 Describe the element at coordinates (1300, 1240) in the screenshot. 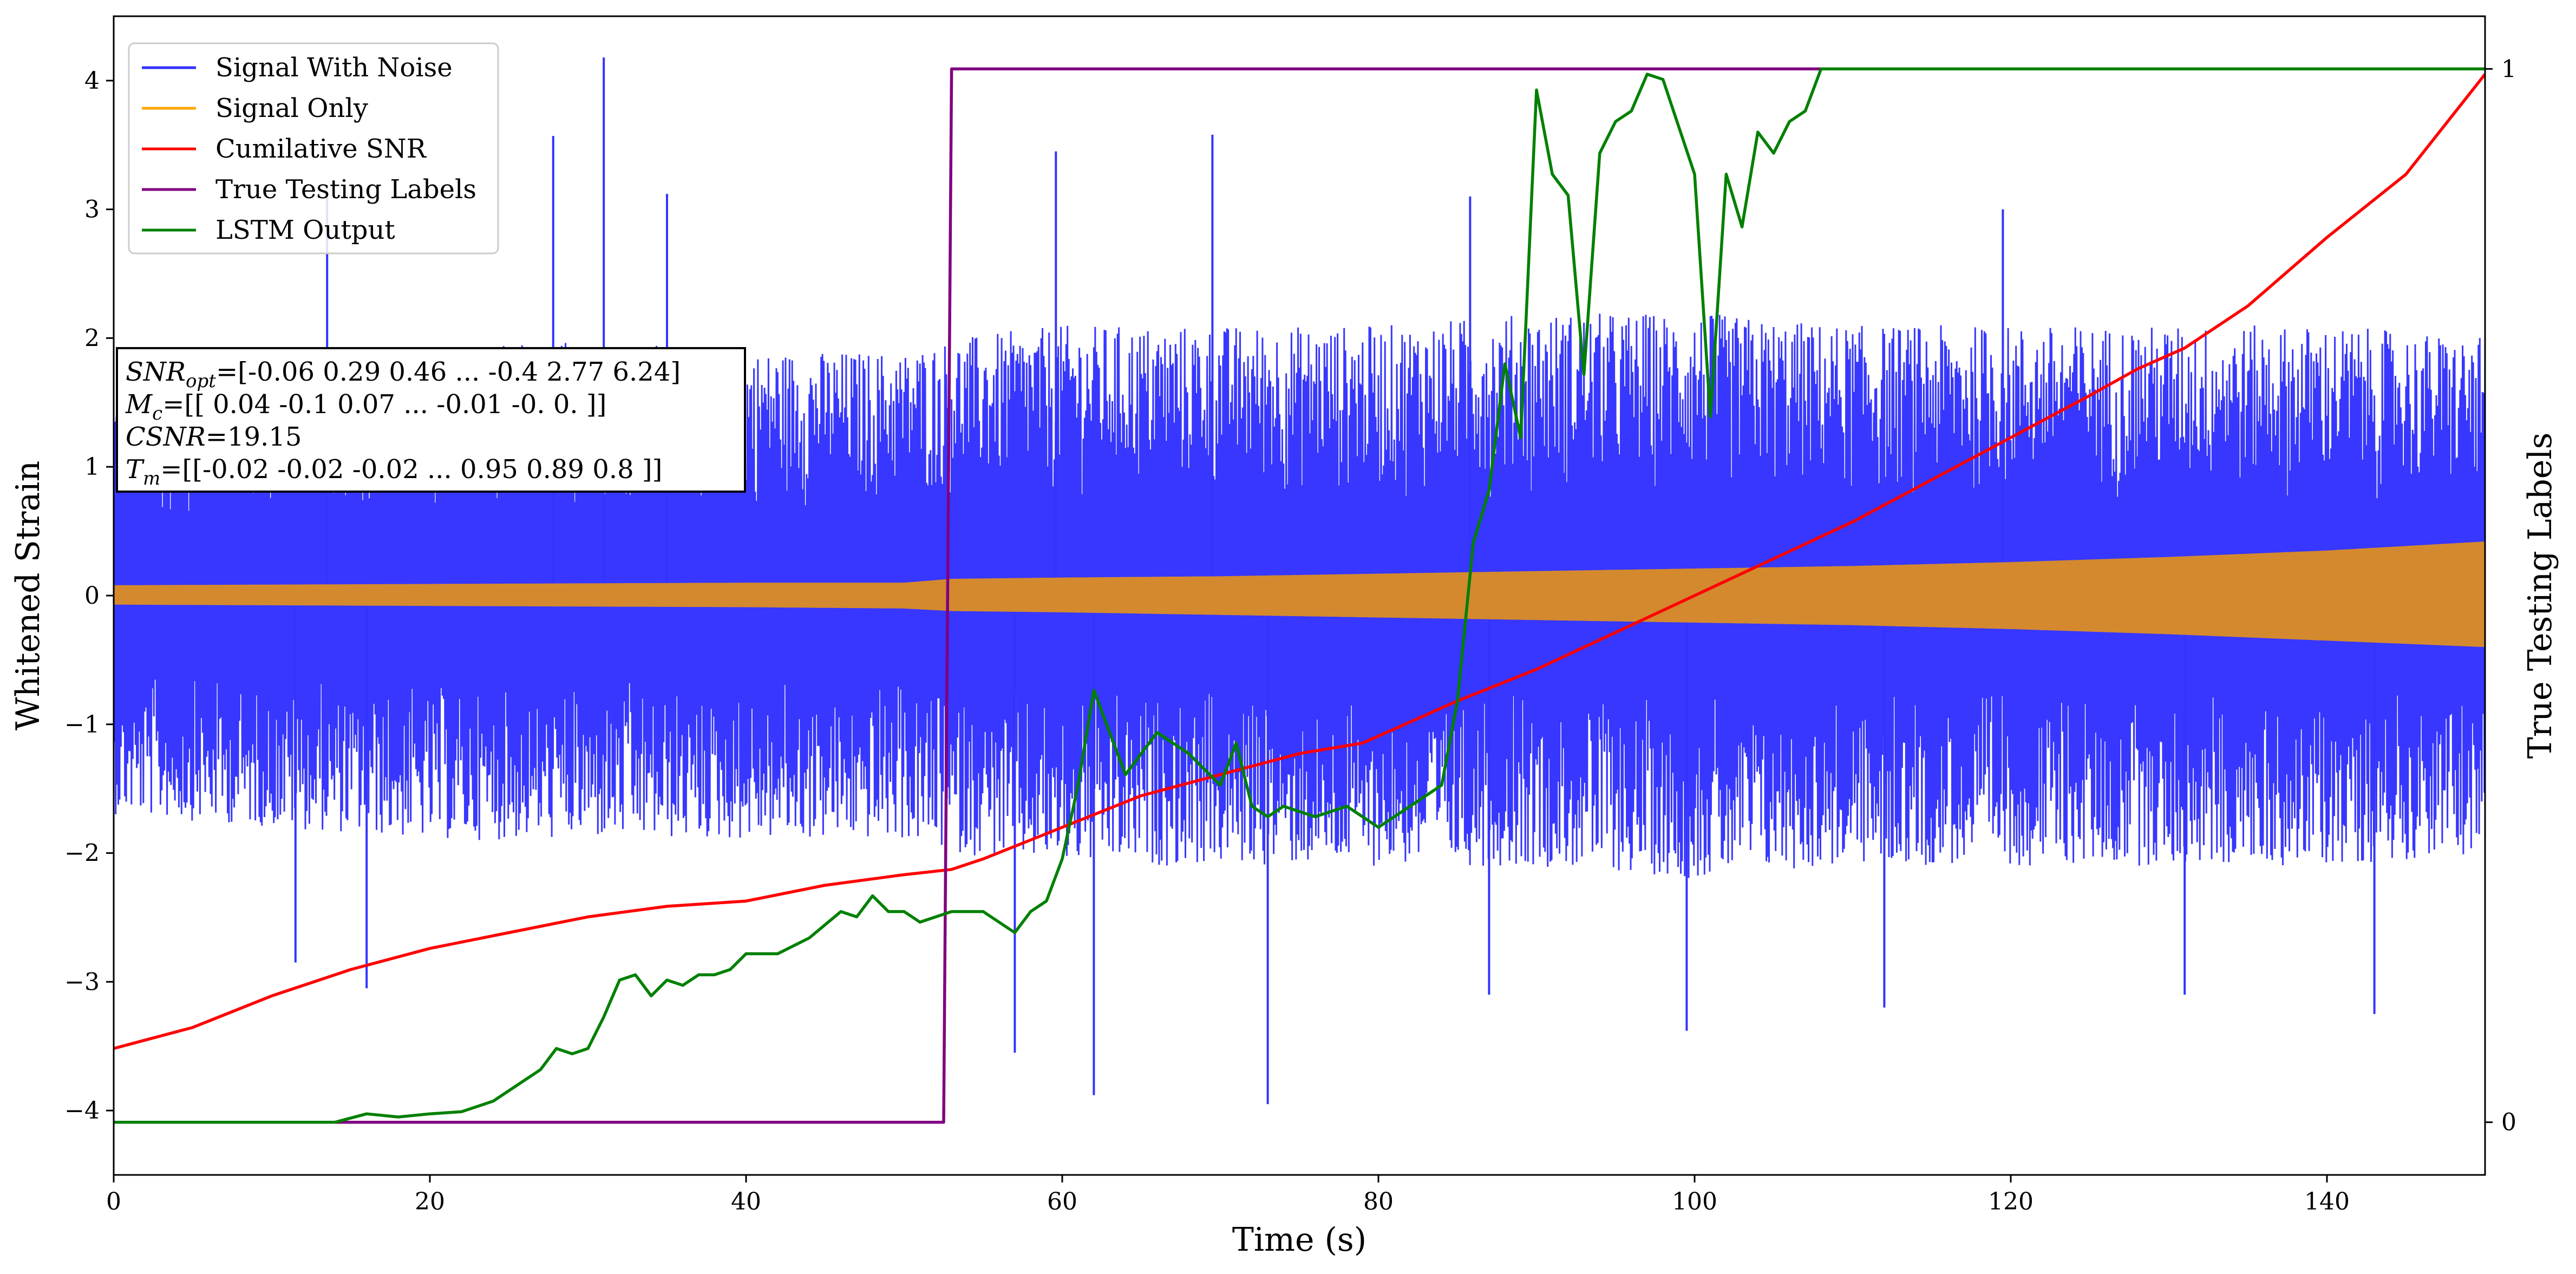

I see `x-axis-label: Time (s)` at that location.